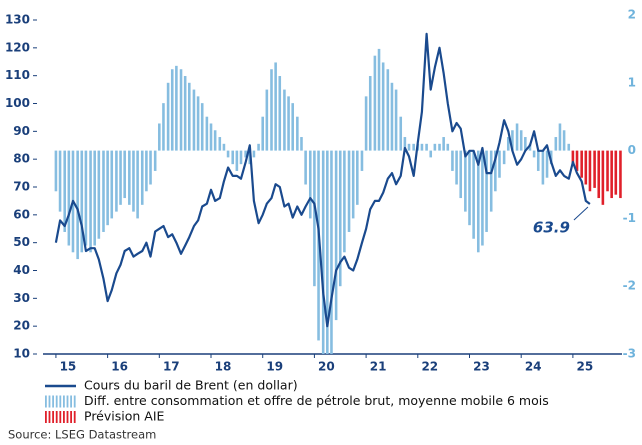  Describe the element at coordinates (17, 103) in the screenshot. I see `y-tick-label: 100` at that location.